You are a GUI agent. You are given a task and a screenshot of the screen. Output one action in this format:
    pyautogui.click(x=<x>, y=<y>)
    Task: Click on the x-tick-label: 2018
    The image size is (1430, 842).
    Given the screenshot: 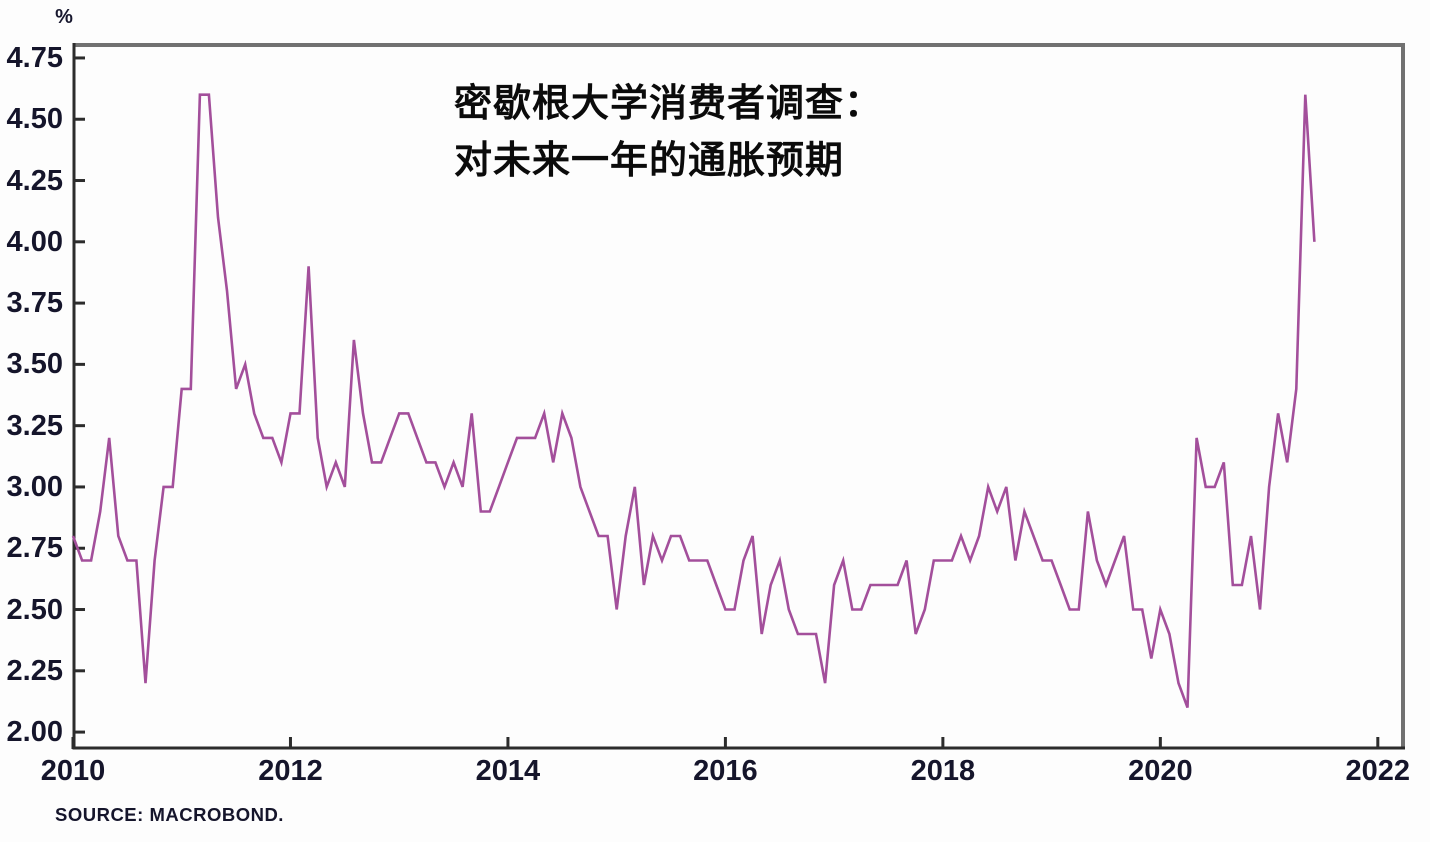 What is the action you would take?
    pyautogui.click(x=943, y=771)
    